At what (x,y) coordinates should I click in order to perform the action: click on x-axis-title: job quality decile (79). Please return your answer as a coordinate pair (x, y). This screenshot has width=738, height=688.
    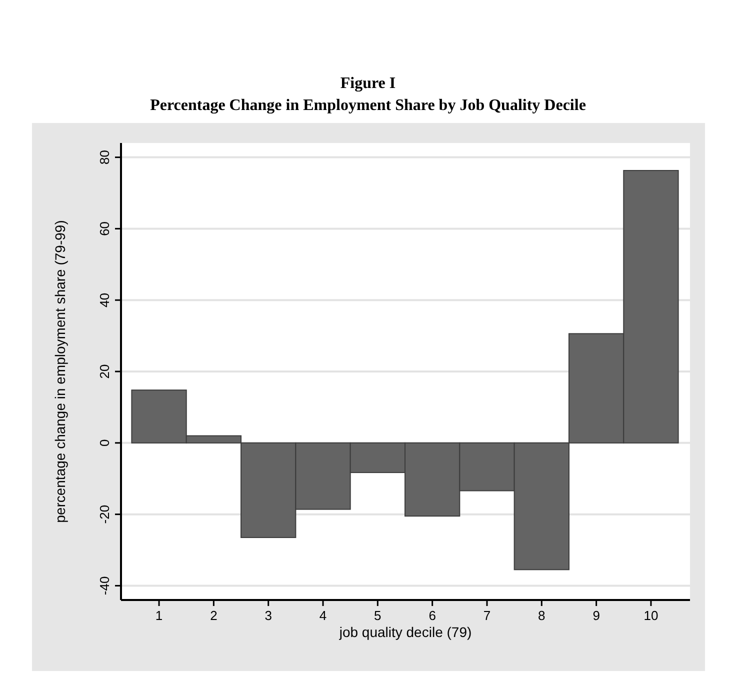
    Looking at the image, I should click on (405, 632).